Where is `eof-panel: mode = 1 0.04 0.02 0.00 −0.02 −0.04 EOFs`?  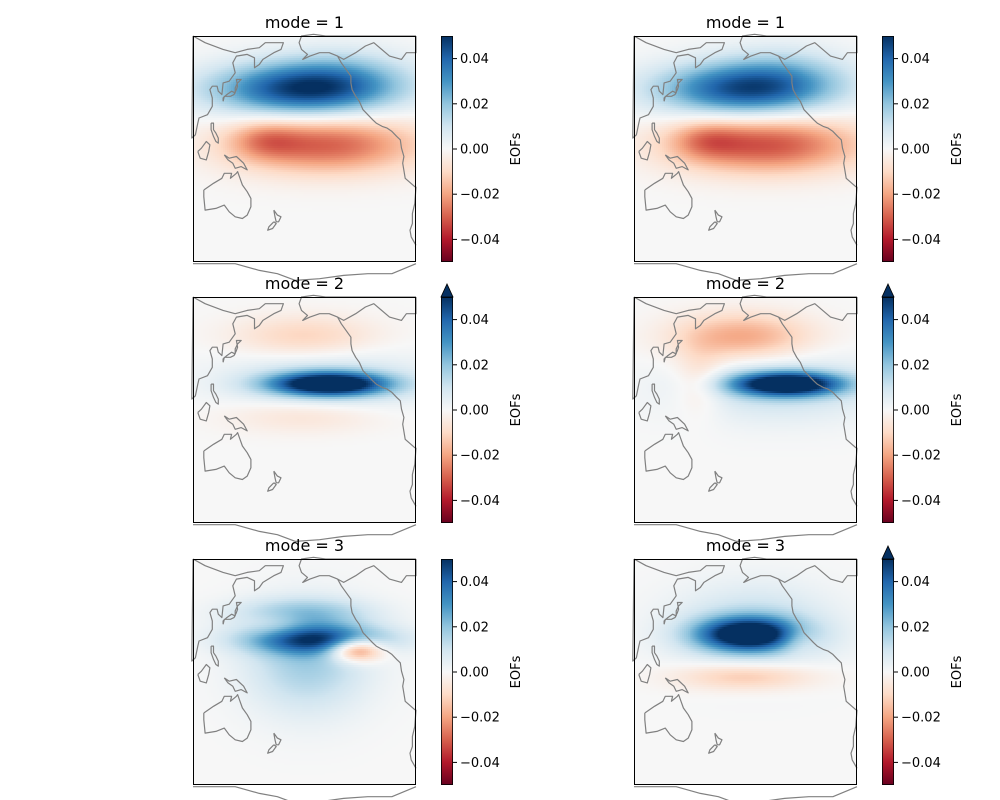
eof-panel: mode = 1 0.04 0.02 0.00 −0.02 −0.04 EOFs is located at coordinates (798, 147).